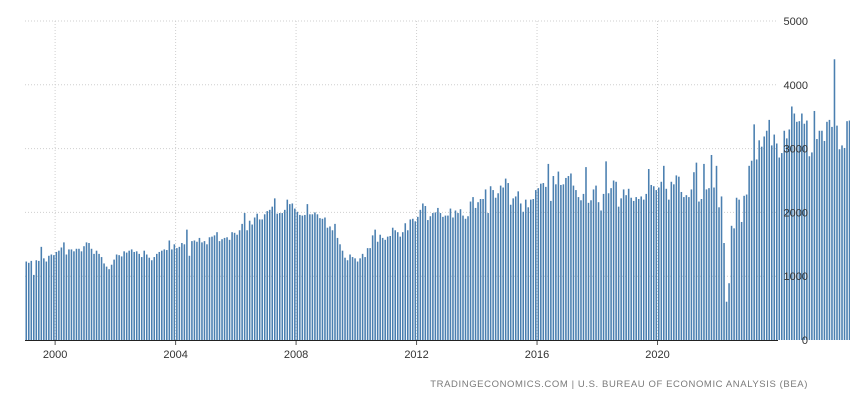 Image resolution: width=850 pixels, height=400 pixels. What do you see at coordinates (796, 150) in the screenshot?
I see `y-tick-label: 3000` at bounding box center [796, 150].